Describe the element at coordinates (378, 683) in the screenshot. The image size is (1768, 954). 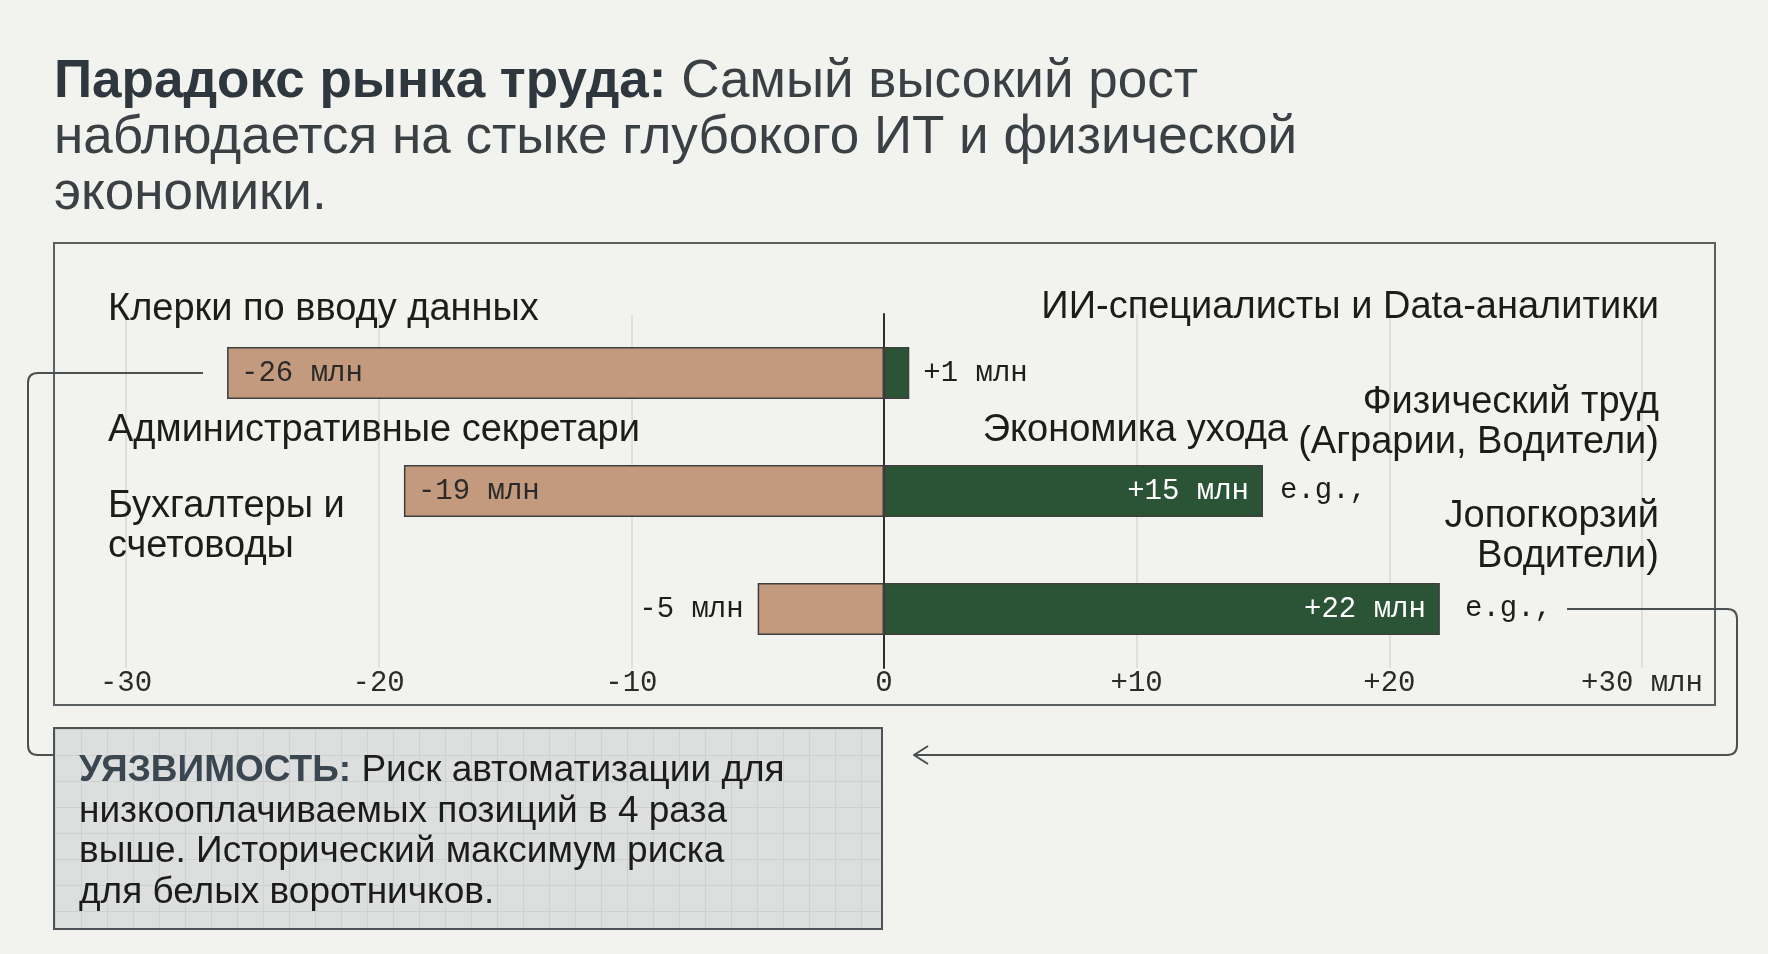
I see `x-tick-label: -20` at that location.